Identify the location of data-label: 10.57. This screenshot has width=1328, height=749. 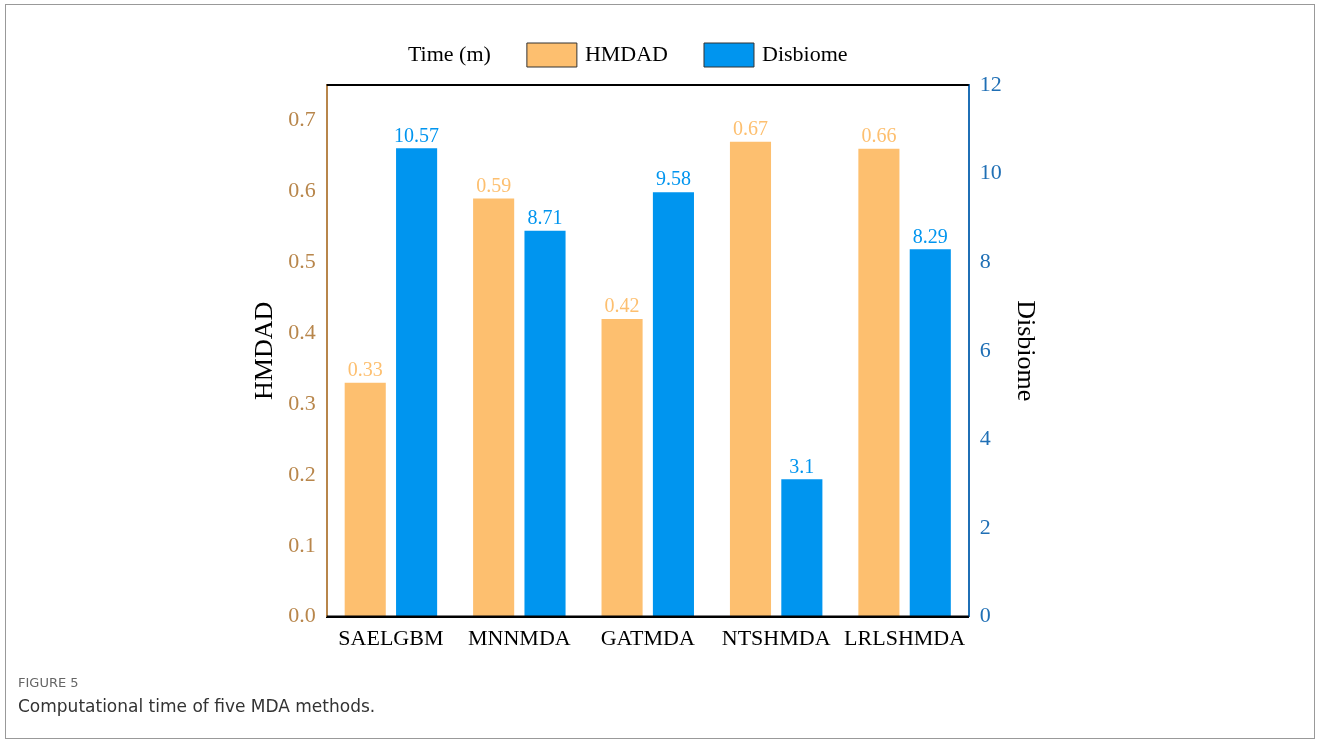
(417, 134).